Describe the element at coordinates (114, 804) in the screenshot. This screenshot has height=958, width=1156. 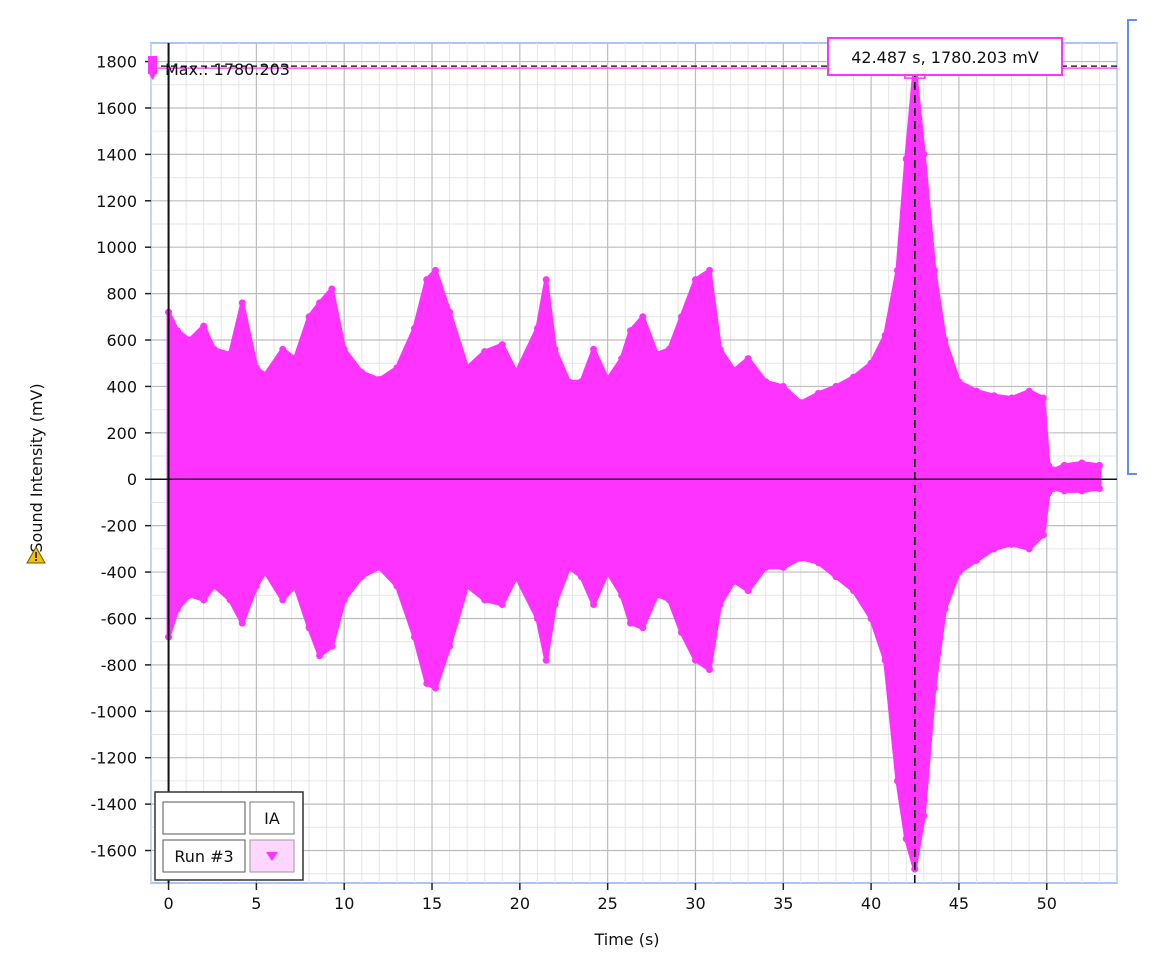
I see `y-tick-label: -1400` at that location.